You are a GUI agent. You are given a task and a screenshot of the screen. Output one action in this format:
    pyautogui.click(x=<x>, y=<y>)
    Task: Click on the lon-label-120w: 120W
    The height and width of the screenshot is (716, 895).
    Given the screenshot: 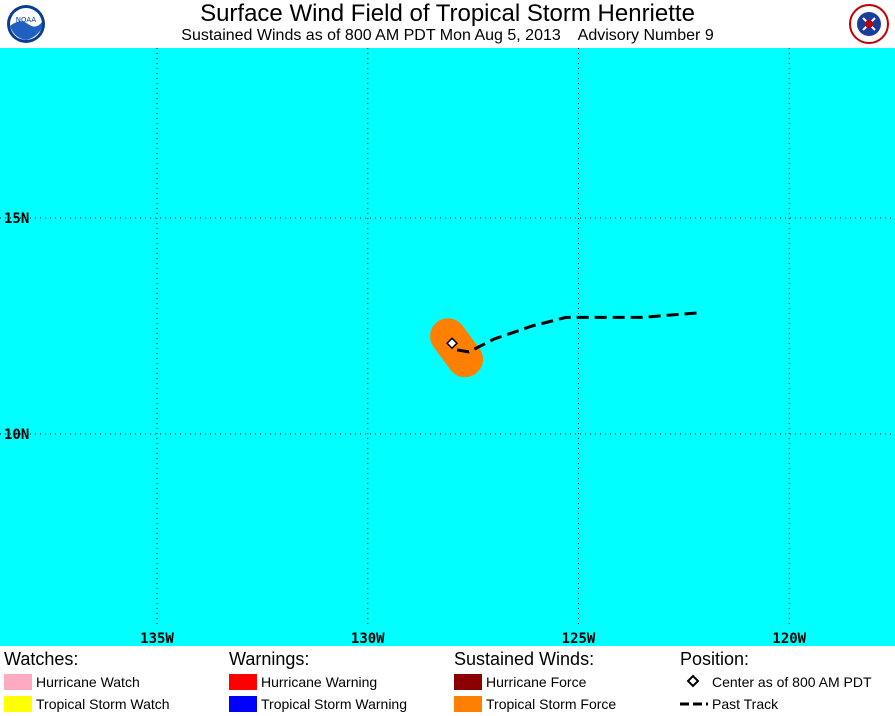 What is the action you would take?
    pyautogui.click(x=789, y=638)
    